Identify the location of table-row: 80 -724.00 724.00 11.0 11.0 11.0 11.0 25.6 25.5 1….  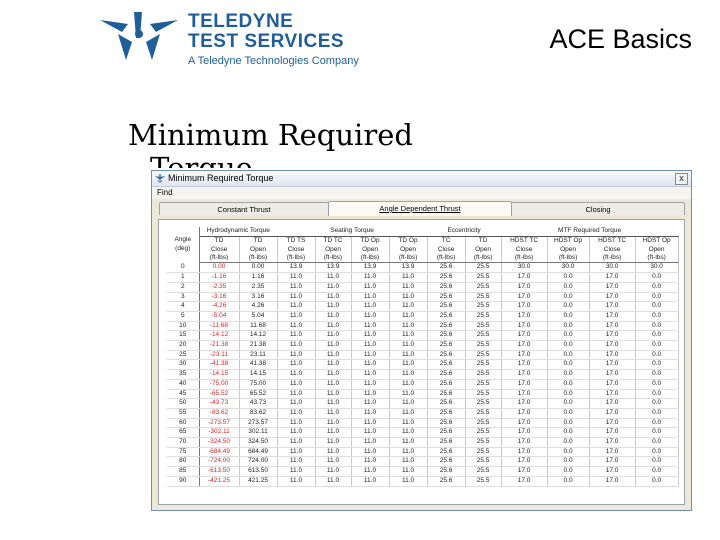
(423, 462).